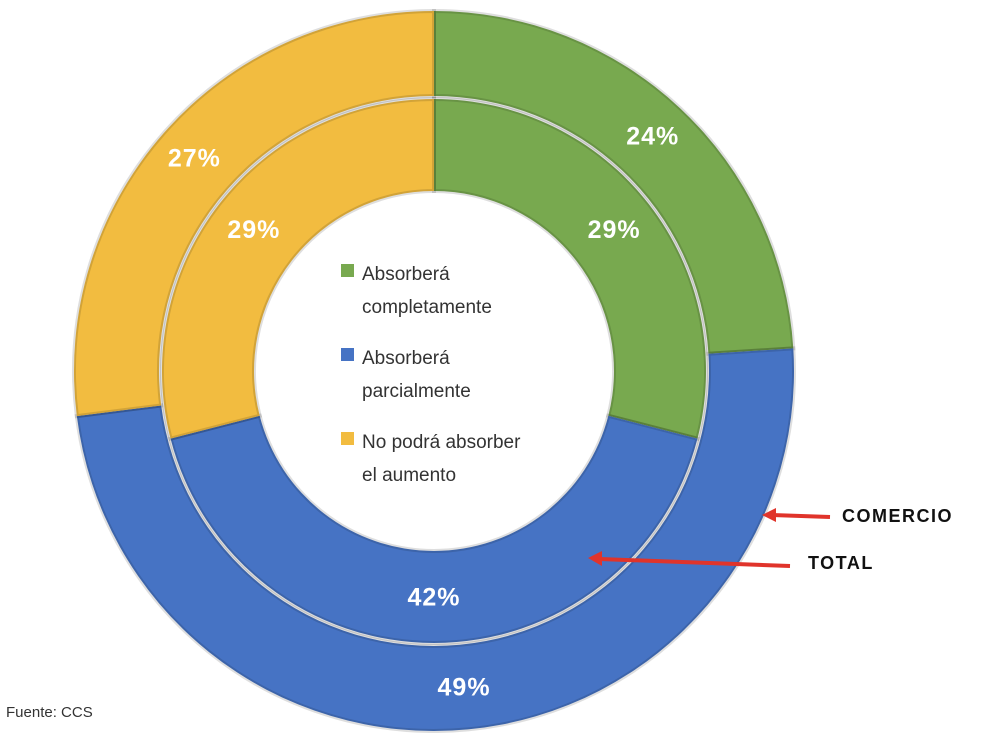 This screenshot has width=997, height=733. I want to click on data-label: 27%, so click(194, 158).